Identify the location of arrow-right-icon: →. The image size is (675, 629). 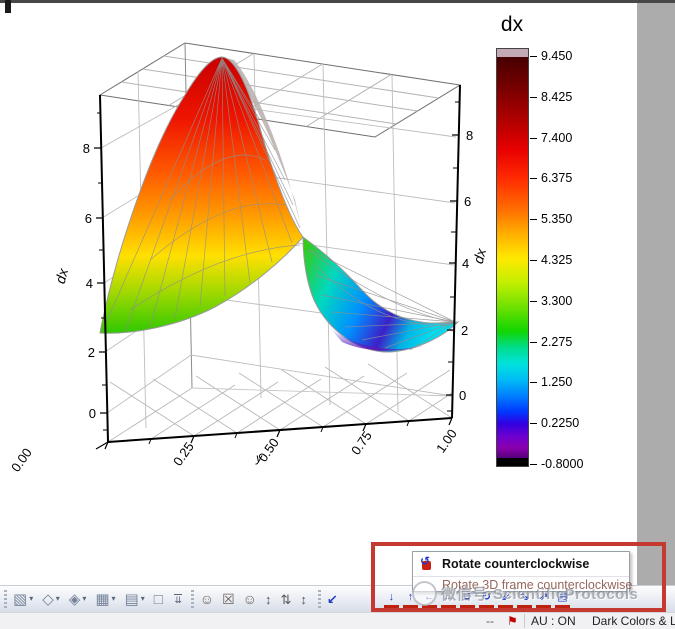
(448, 597).